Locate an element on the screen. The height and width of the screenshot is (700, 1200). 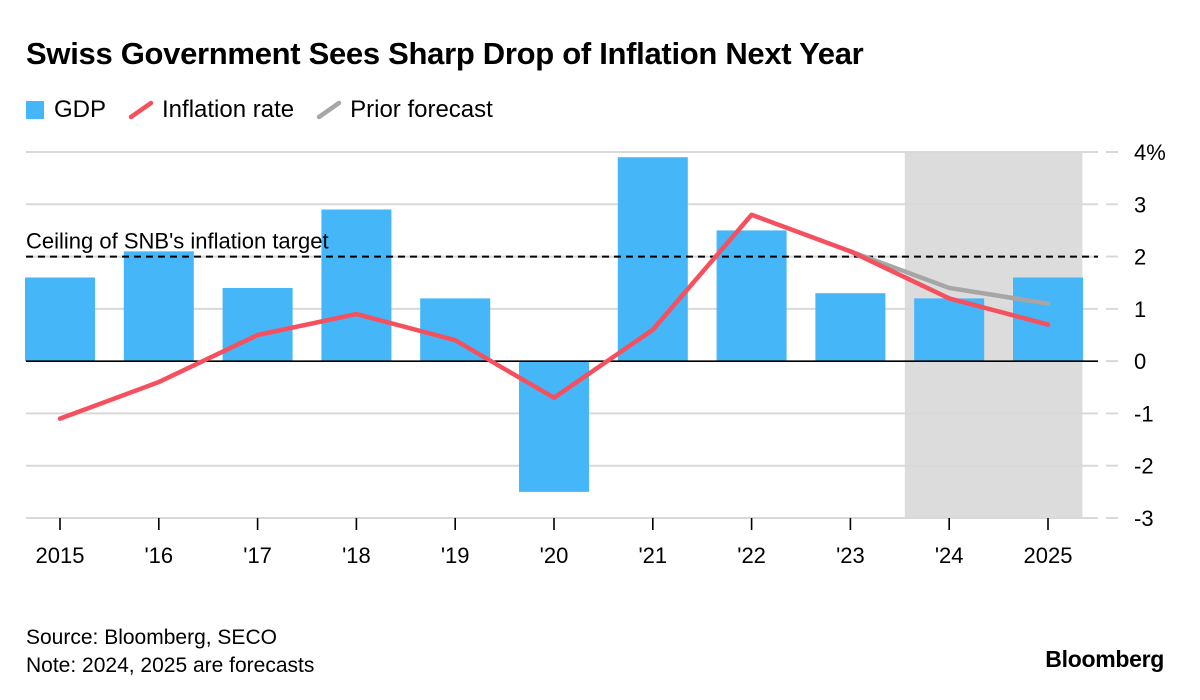
y-tick-label: 4% is located at coordinates (1150, 152).